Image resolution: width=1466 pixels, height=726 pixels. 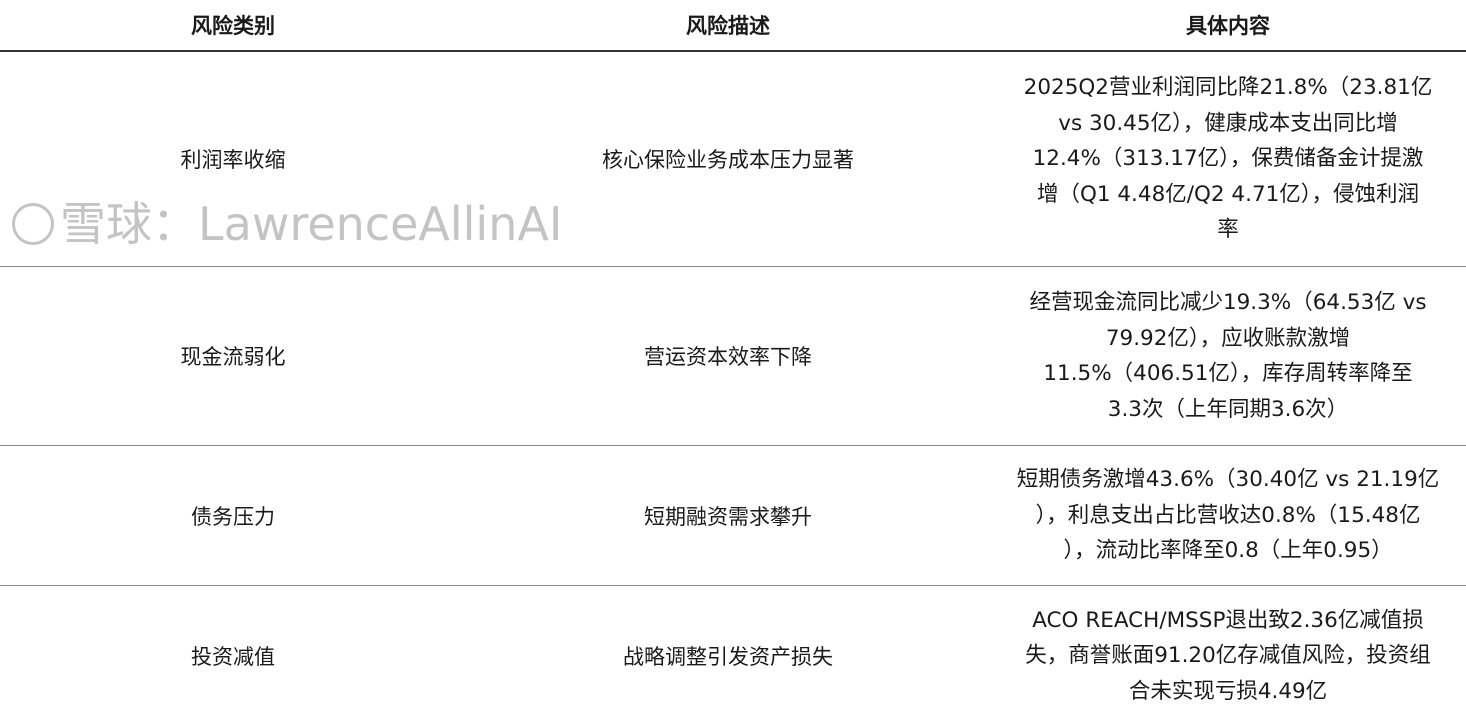 What do you see at coordinates (728, 516) in the screenshot?
I see `risk-description-cell: 短期融资需求攀升` at bounding box center [728, 516].